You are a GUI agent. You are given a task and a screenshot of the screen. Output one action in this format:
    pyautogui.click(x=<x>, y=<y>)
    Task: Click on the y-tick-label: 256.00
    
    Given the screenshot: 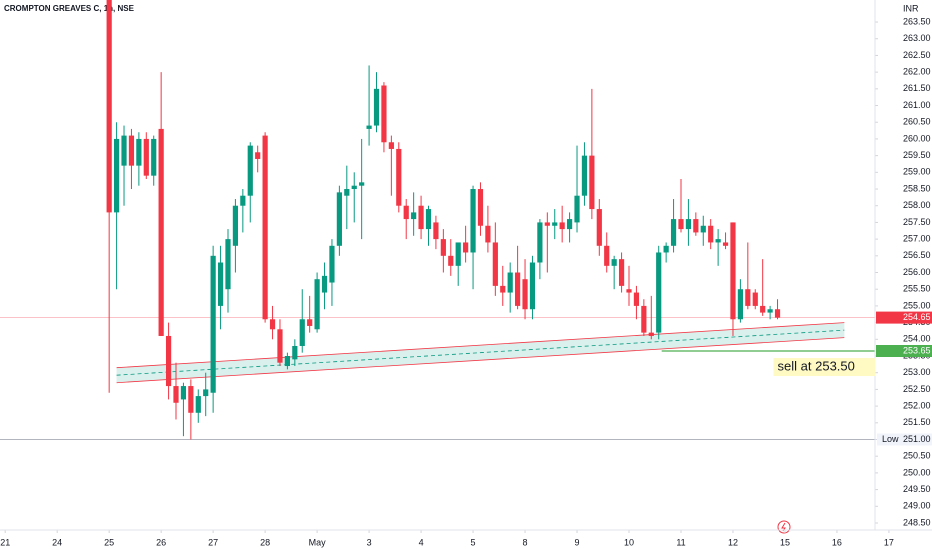 What is the action you would take?
    pyautogui.click(x=917, y=272)
    